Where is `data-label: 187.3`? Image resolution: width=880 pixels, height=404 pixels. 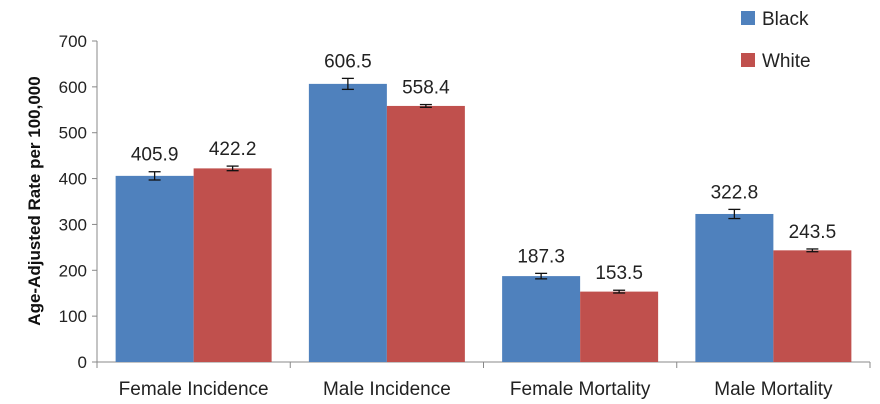
data-label: 187.3 is located at coordinates (541, 256).